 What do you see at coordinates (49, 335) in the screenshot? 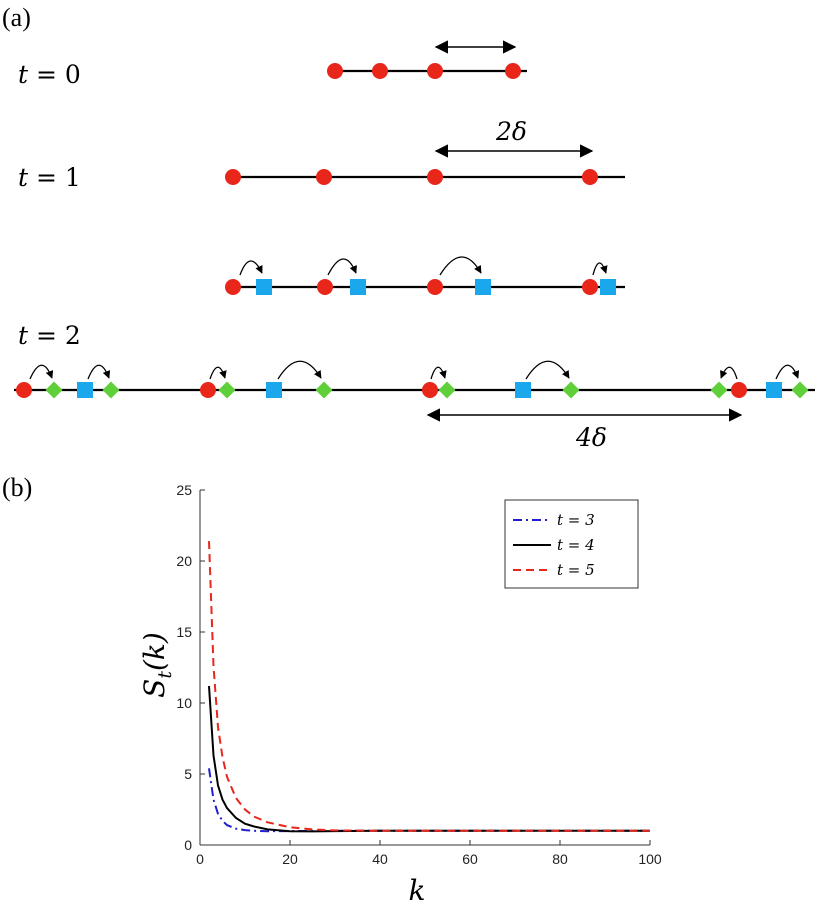
I see `row-label-t2: t = 2` at bounding box center [49, 335].